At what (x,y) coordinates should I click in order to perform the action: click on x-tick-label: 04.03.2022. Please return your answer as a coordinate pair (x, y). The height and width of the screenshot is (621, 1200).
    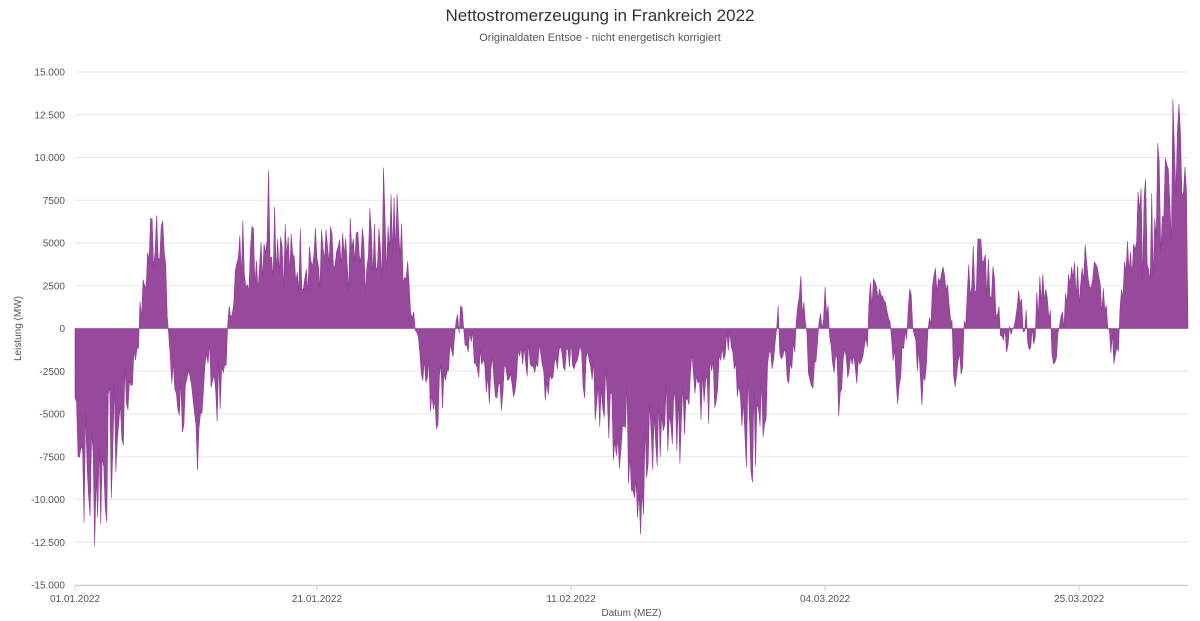
    Looking at the image, I should click on (825, 599).